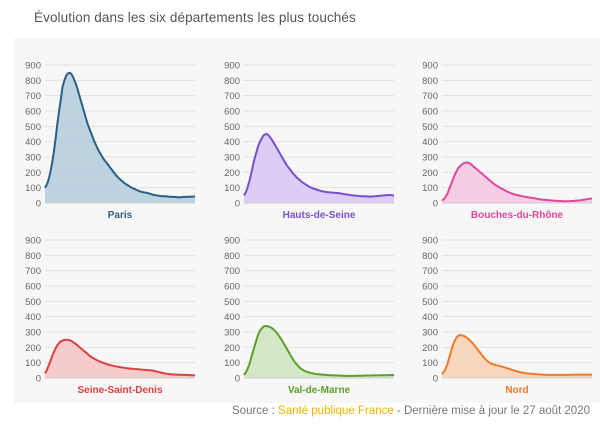  Describe the element at coordinates (319, 215) in the screenshot. I see `panel-label: Hauts-de-Seine` at that location.